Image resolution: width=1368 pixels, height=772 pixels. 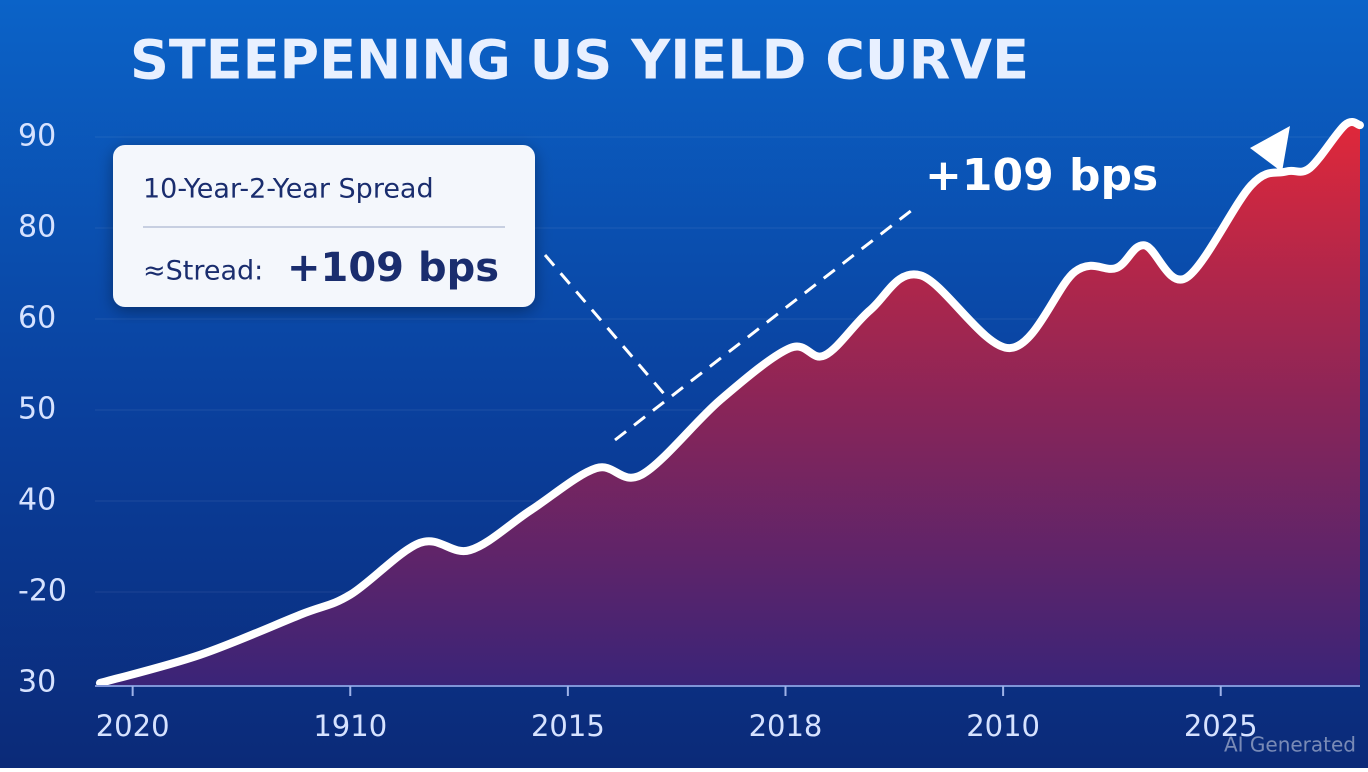 I want to click on y-tick-label: 40, so click(x=37, y=500).